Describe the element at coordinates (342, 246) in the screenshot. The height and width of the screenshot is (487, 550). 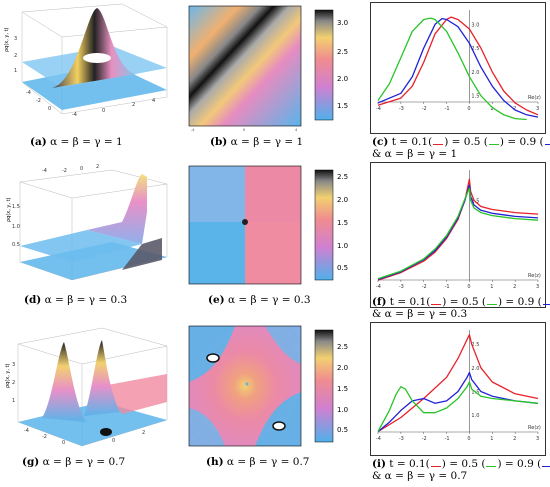
I see `cb-tick-e-1: 1.0` at that location.